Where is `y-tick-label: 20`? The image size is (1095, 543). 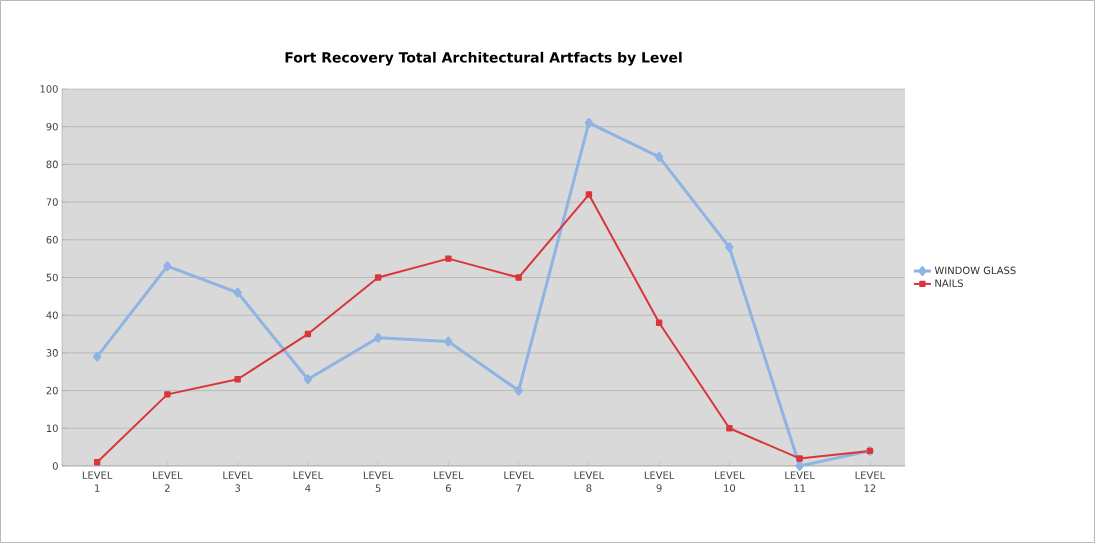 y-tick-label: 20 is located at coordinates (52, 390).